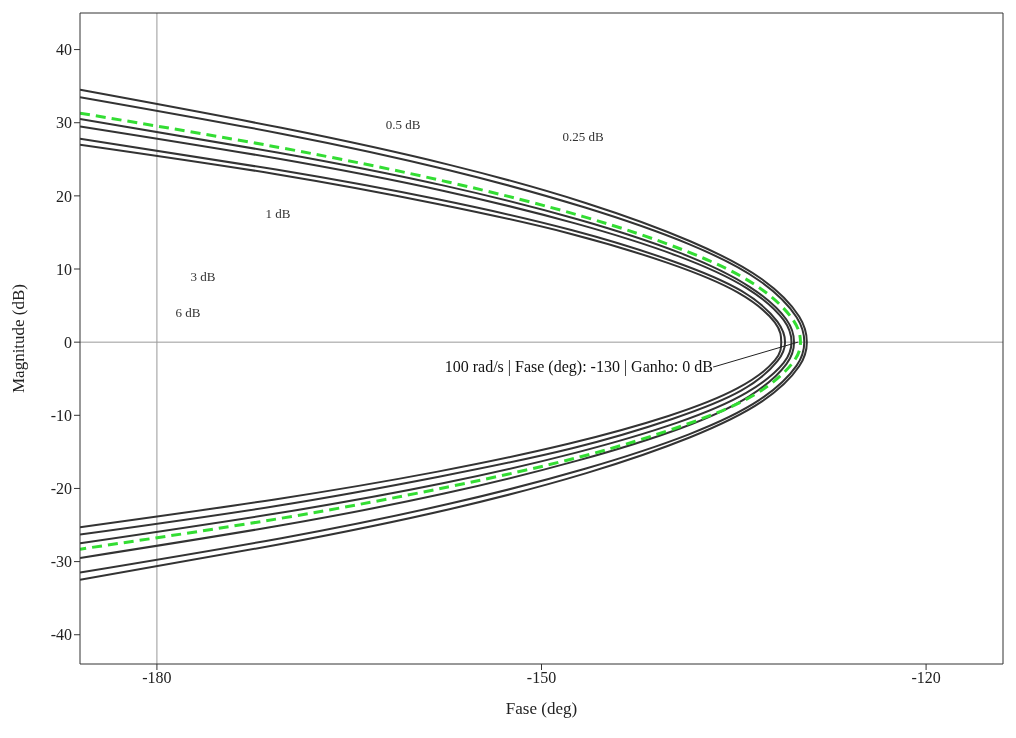  What do you see at coordinates (61, 415) in the screenshot?
I see `y-tick-label: -10` at bounding box center [61, 415].